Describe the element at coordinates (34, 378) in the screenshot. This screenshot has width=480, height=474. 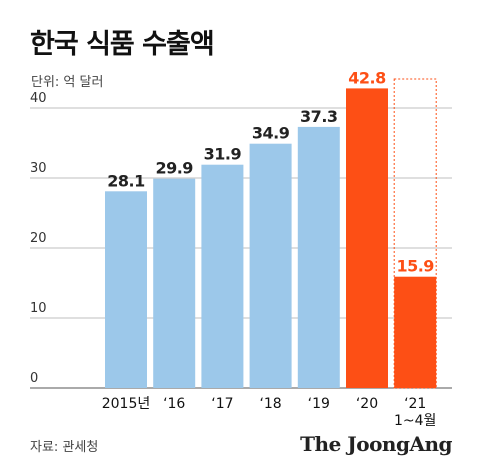
I see `y-tick-label-0: 0` at that location.